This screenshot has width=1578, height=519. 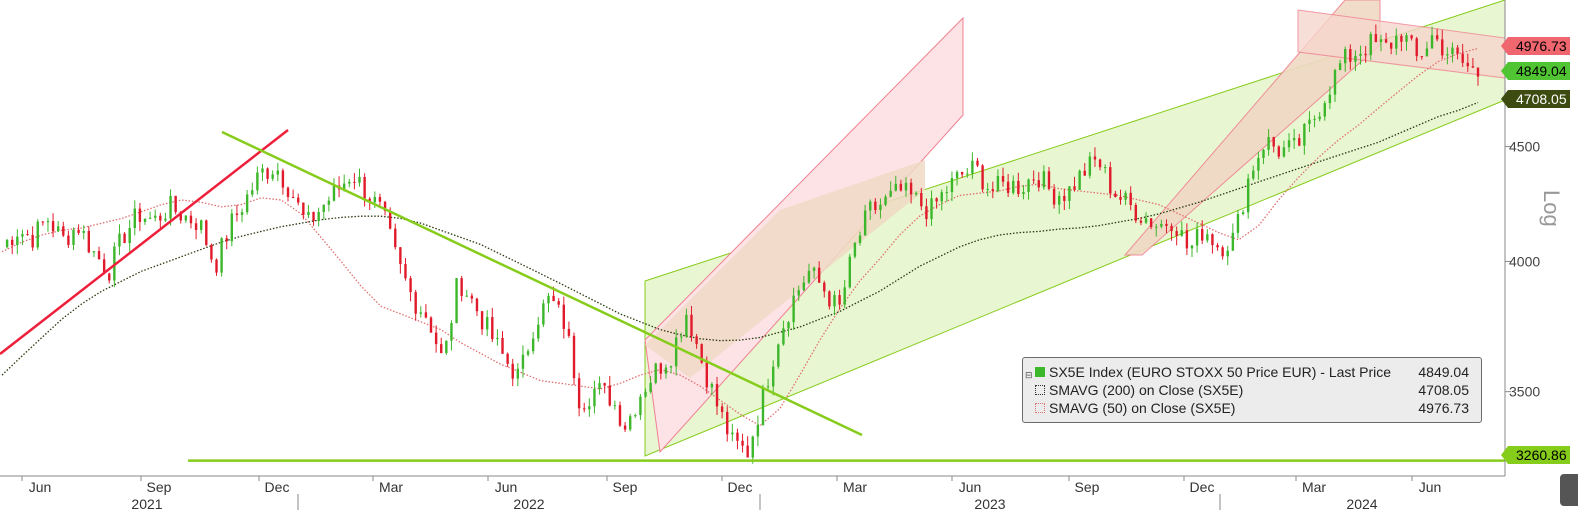 What do you see at coordinates (1253, 390) in the screenshot?
I see `legend-item-sma200: SMAVG (200) on Close (SX5E) 4708.05` at bounding box center [1253, 390].